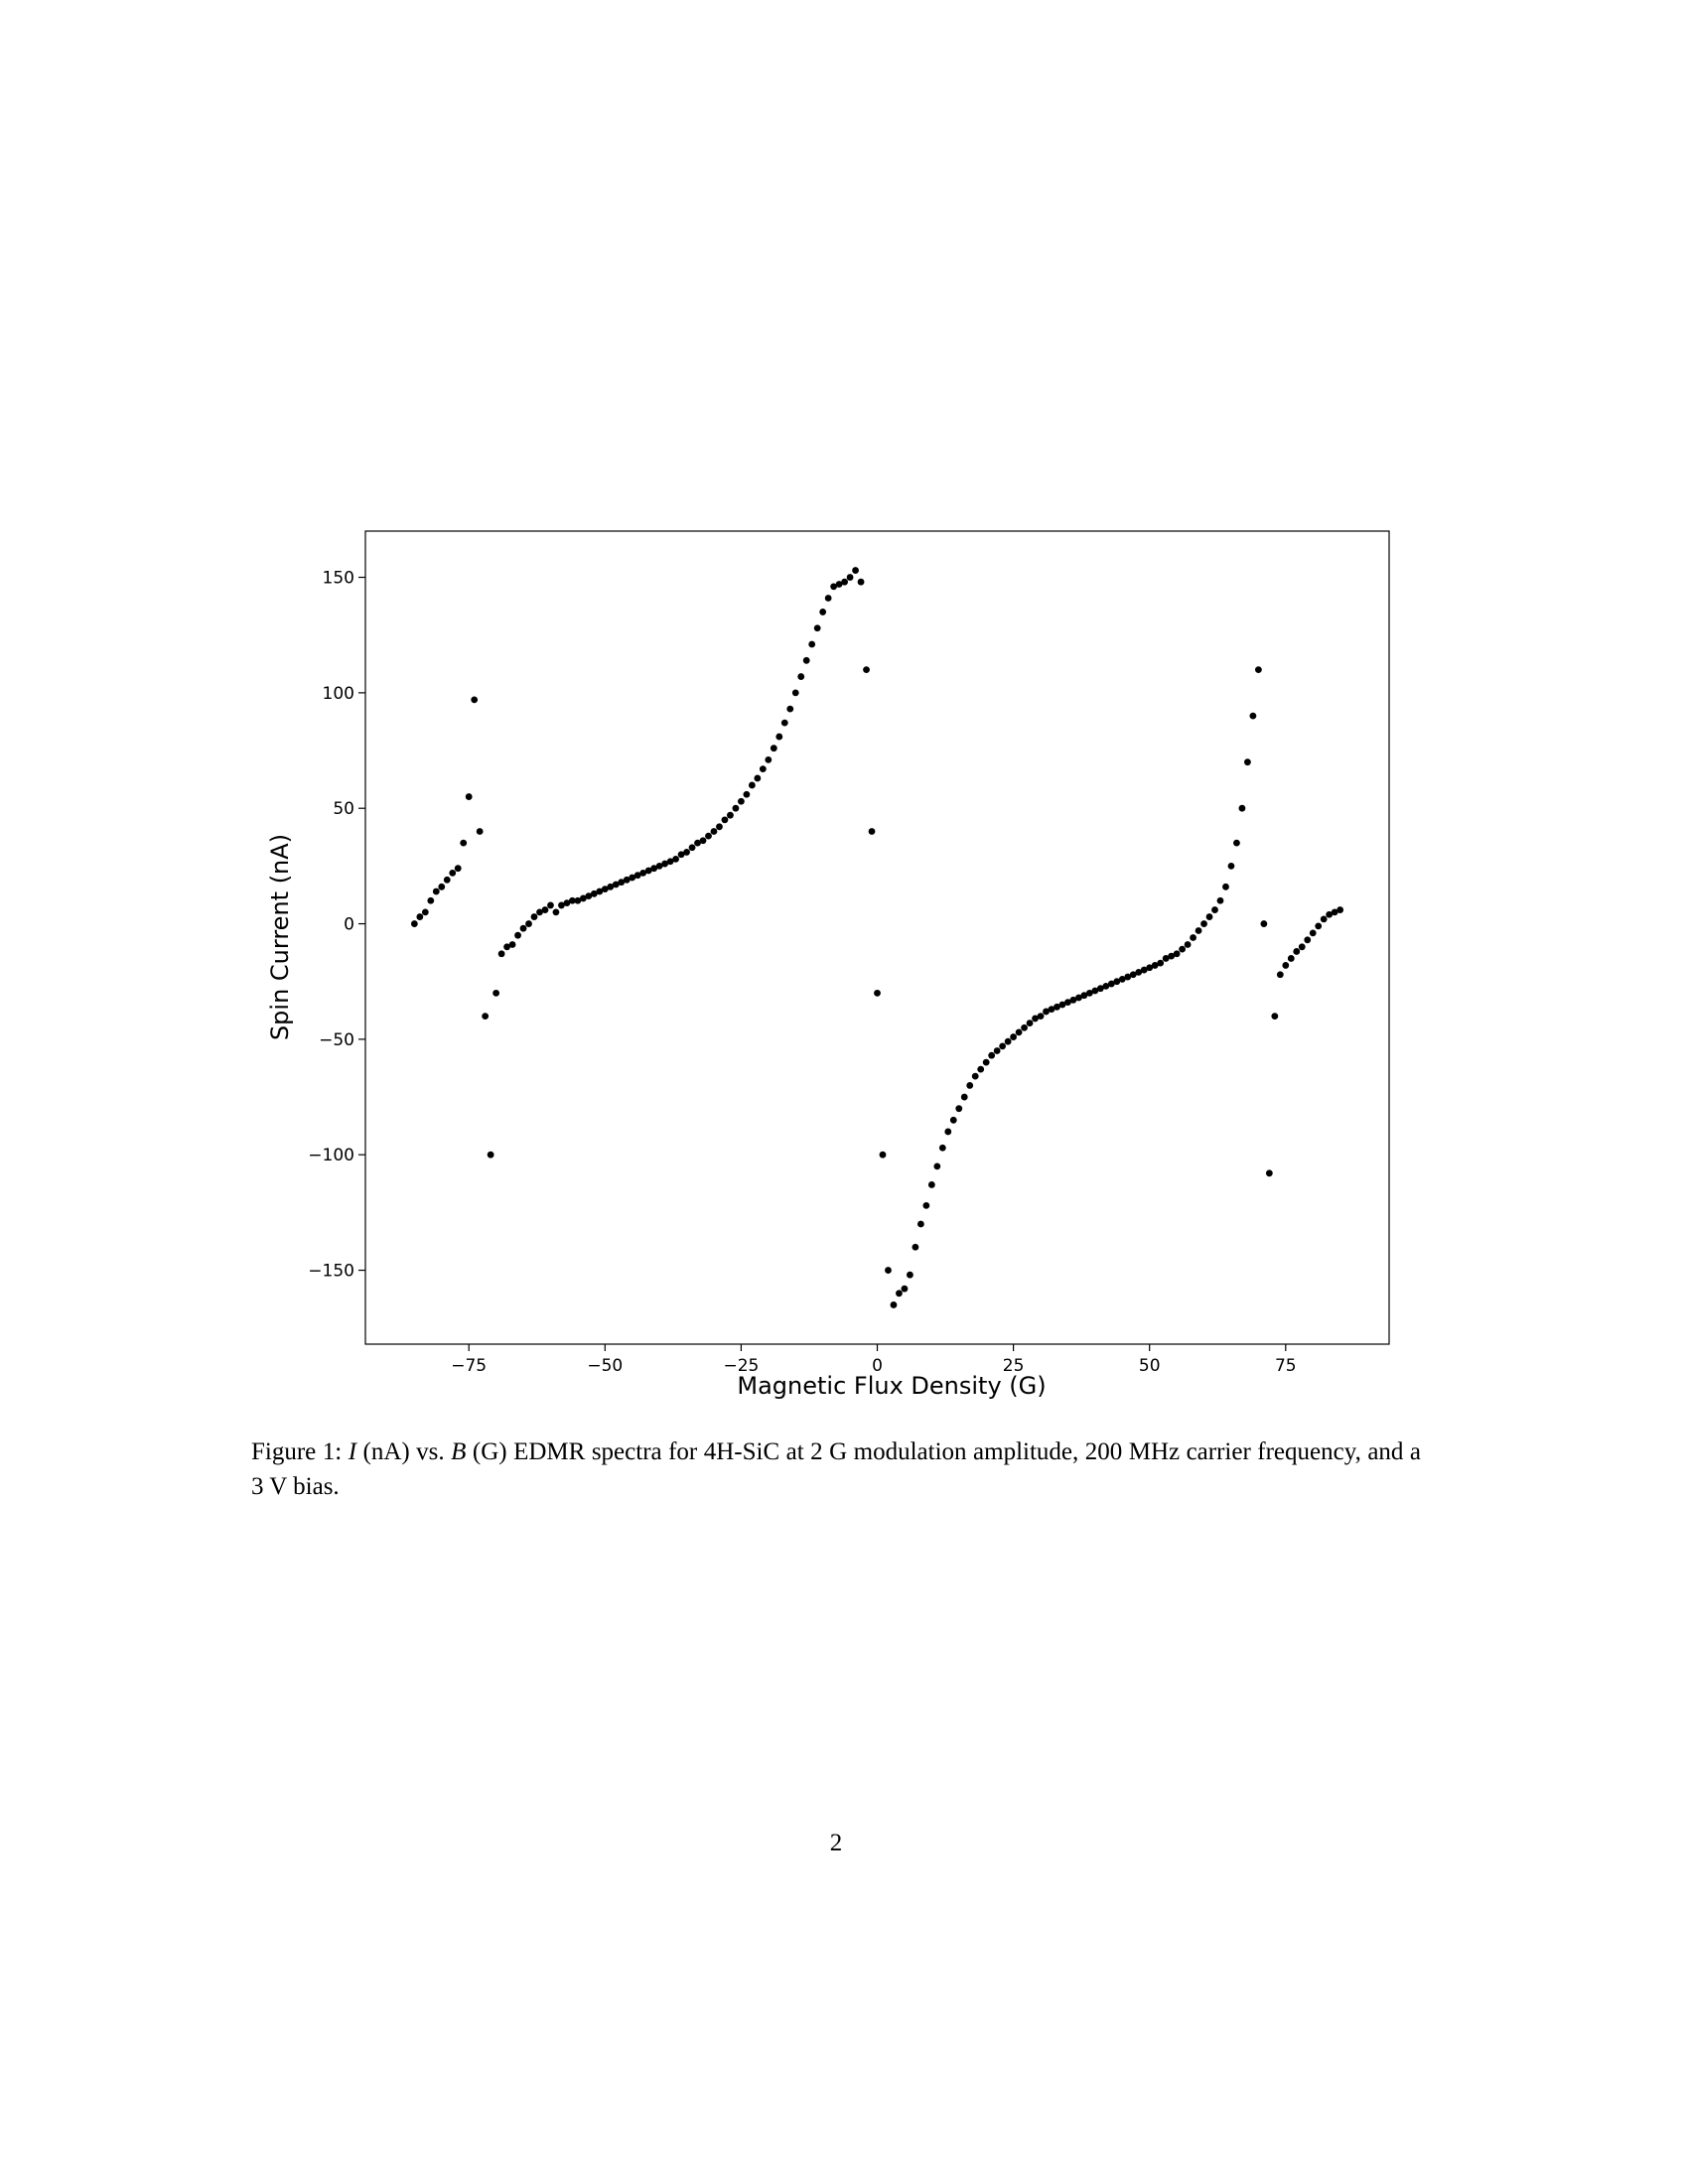  Describe the element at coordinates (331, 1272) in the screenshot. I see `y-tick-label: −150` at that location.